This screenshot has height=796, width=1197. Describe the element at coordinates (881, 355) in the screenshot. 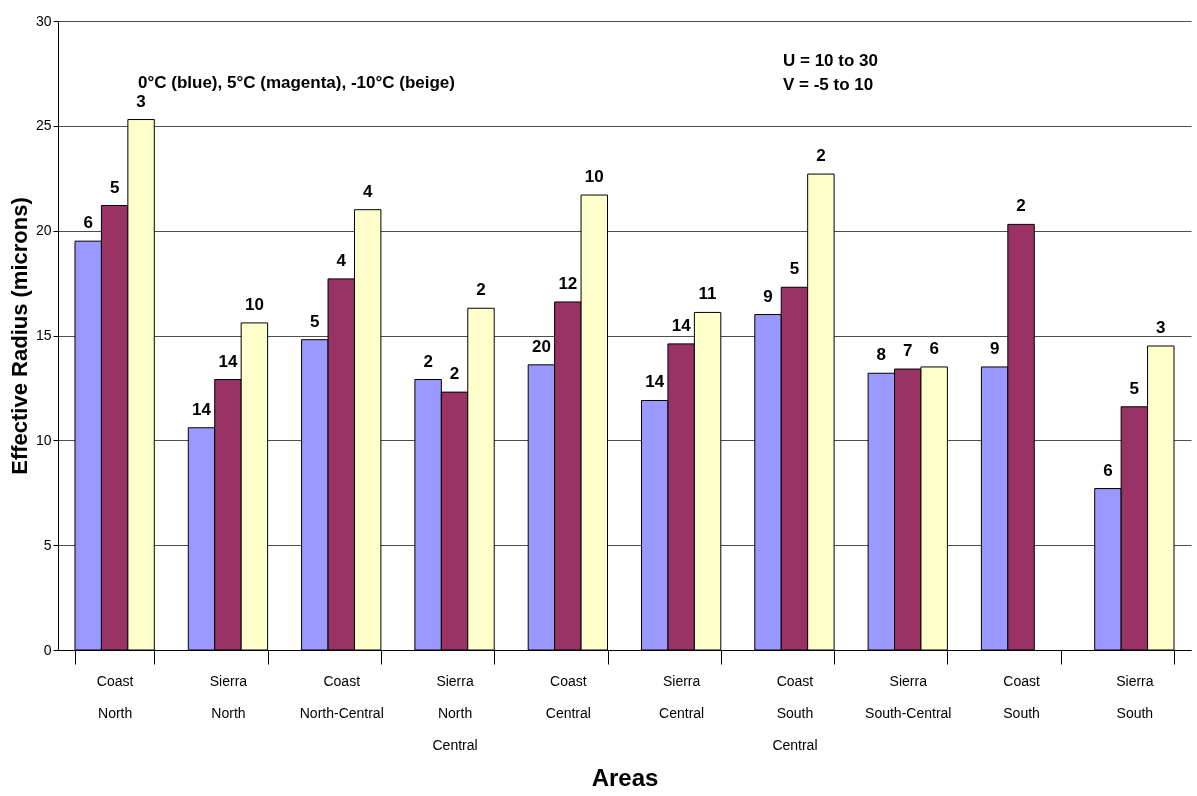

I see `annotation: 8` at that location.